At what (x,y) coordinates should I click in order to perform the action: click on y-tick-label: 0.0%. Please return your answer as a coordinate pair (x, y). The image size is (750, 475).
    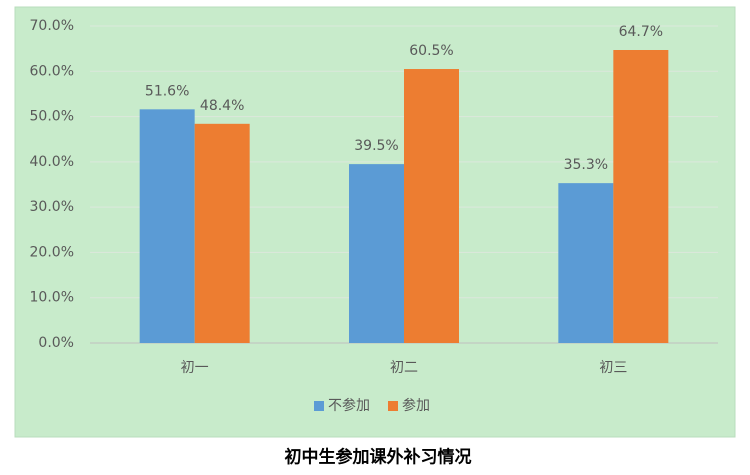
    Looking at the image, I should click on (56, 343).